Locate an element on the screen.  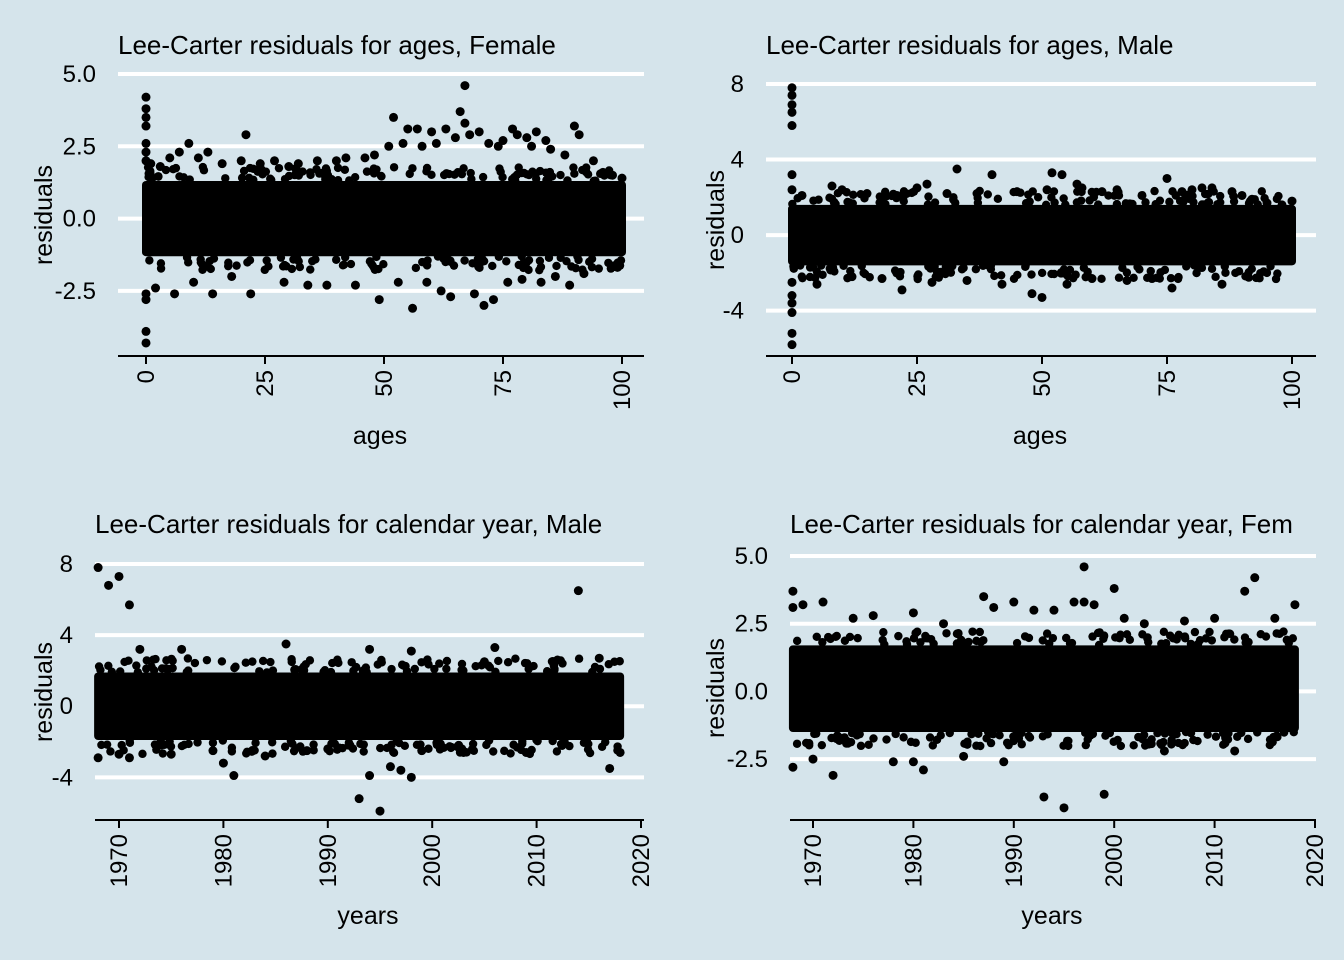
x-tick-label: 1970 is located at coordinates (813, 860).